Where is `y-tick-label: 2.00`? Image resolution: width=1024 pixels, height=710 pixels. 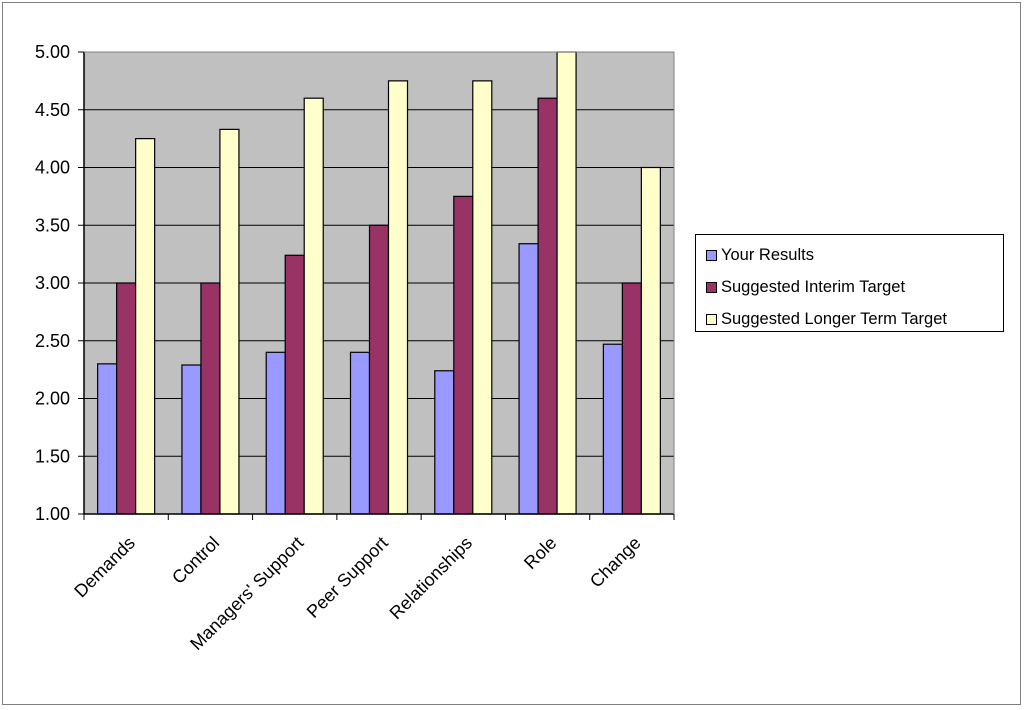
y-tick-label: 2.00 is located at coordinates (52, 399).